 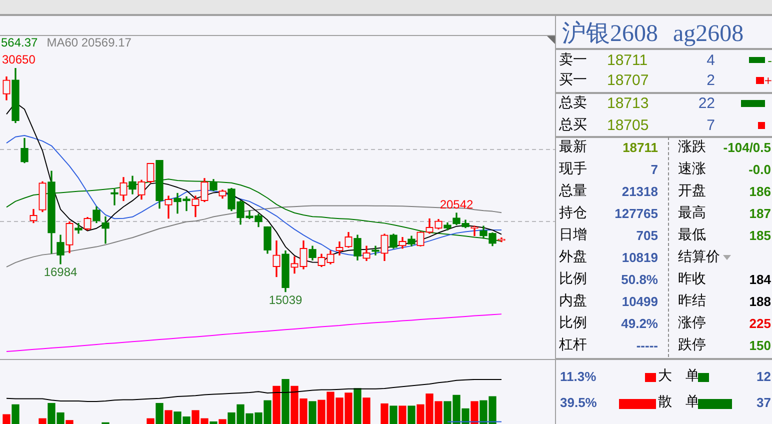 What do you see at coordinates (647, 235) in the screenshot?
I see `text: 705` at bounding box center [647, 235].